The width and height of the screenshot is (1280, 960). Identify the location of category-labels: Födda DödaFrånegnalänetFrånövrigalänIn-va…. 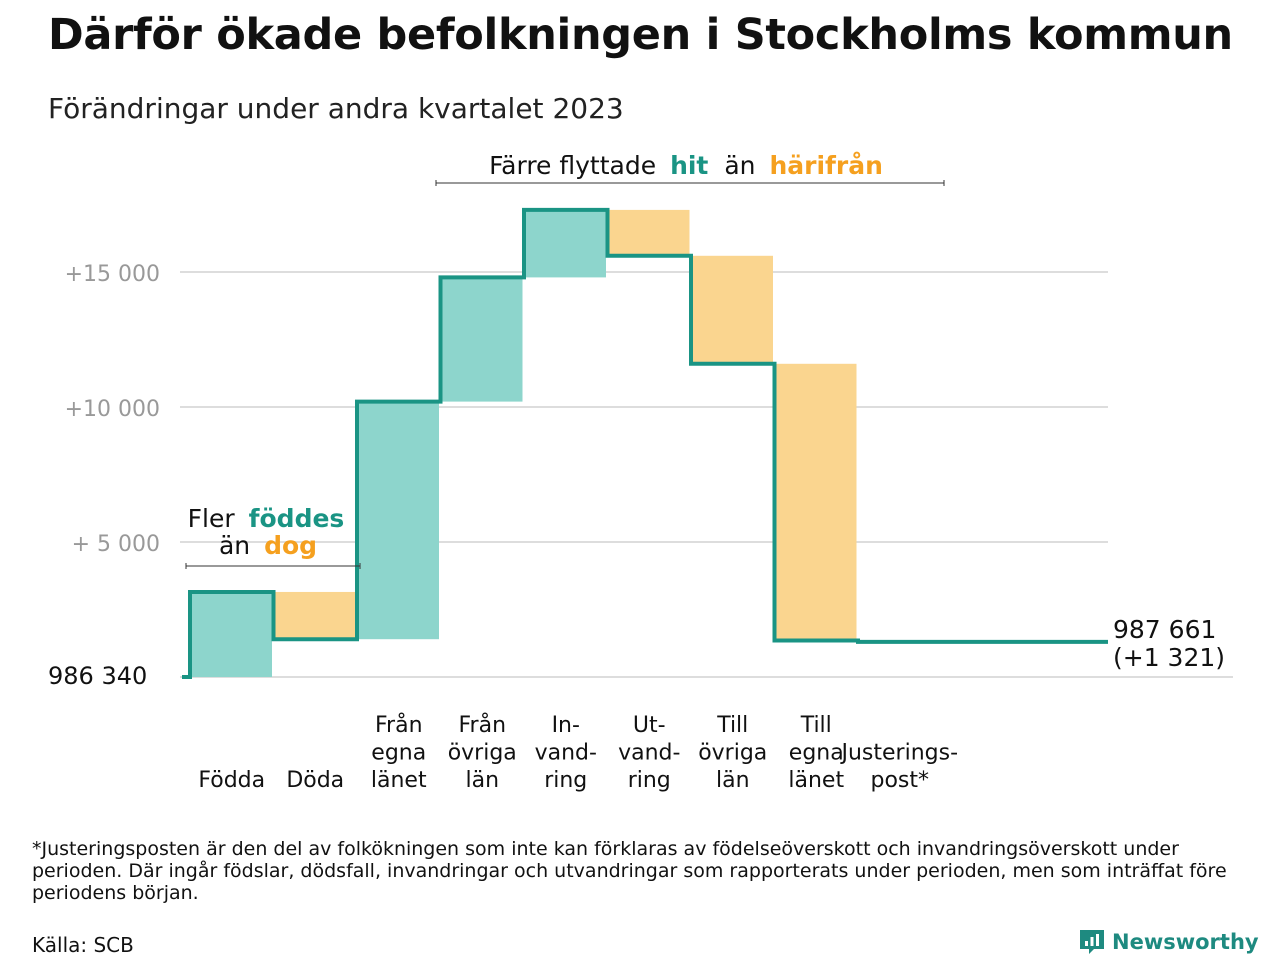
(578, 752).